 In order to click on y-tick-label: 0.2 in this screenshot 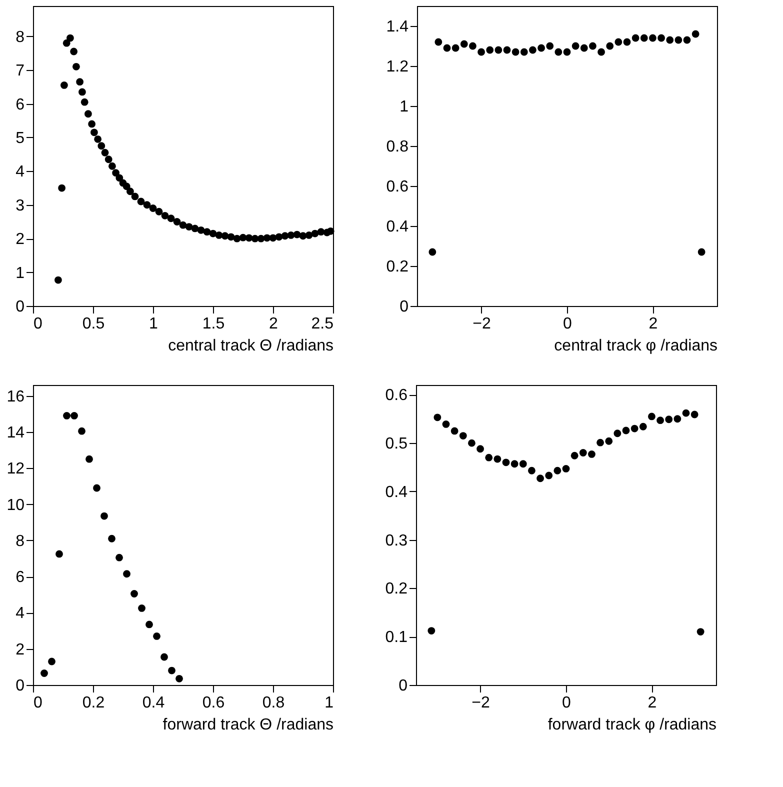, I will do `click(396, 589)`.